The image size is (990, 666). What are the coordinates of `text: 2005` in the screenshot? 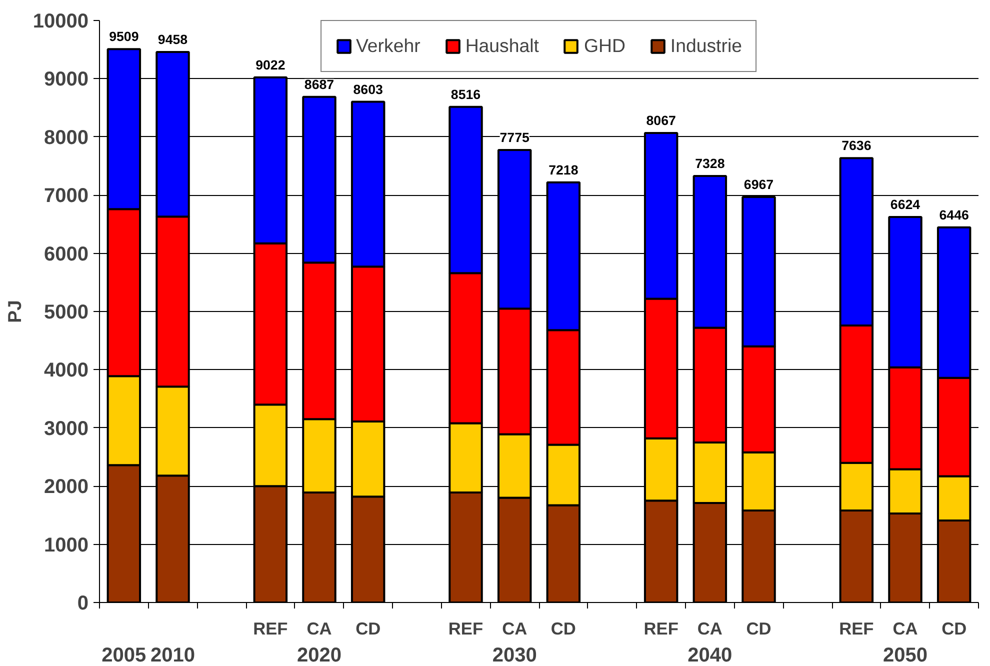 It's located at (124, 655).